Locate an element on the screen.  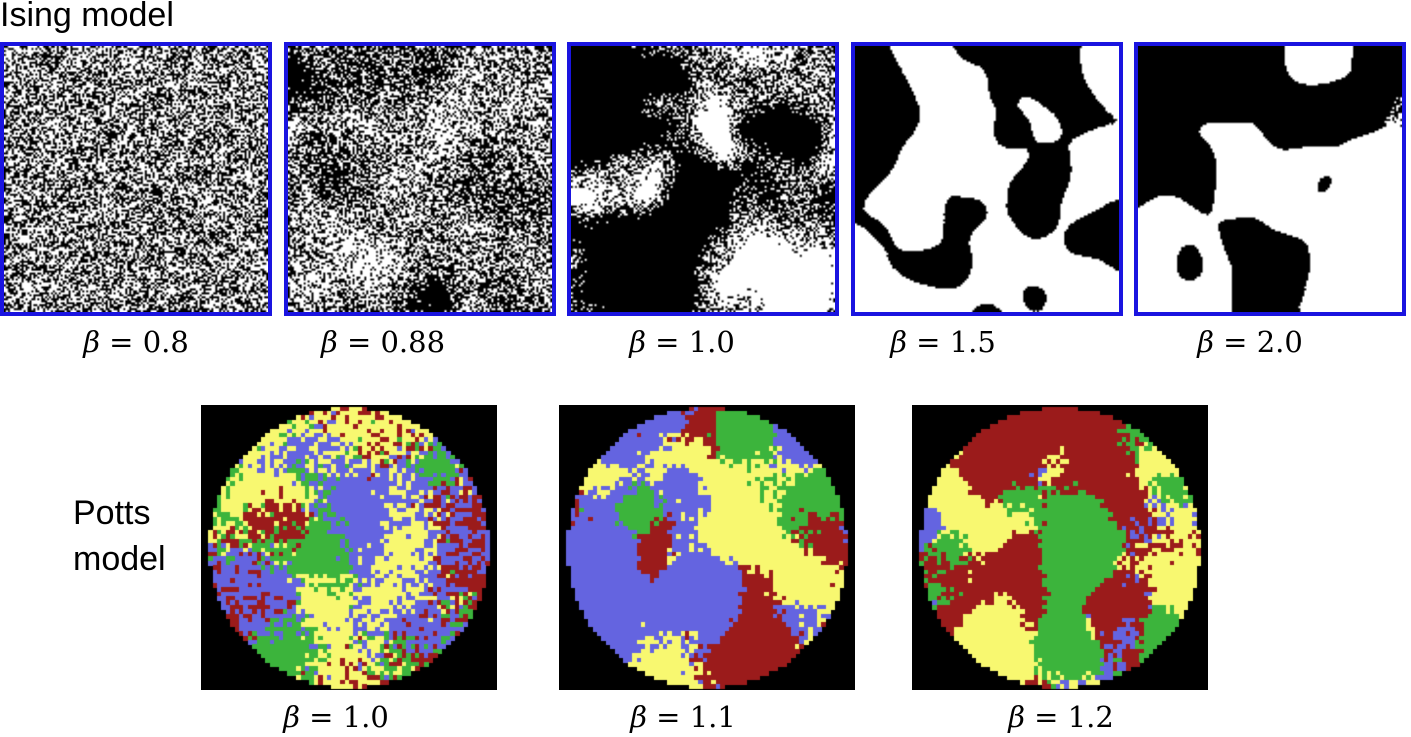
beta-value: = 2.0 is located at coordinates (1258, 342).